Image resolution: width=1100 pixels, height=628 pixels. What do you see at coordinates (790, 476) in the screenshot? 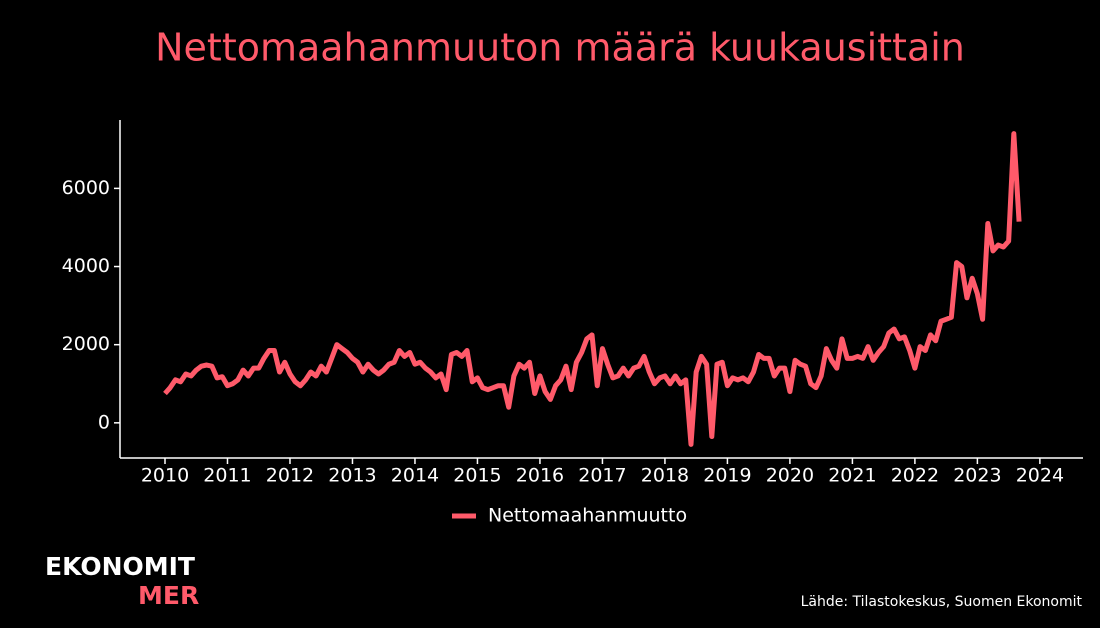
I see `x-tick-label: 2020` at bounding box center [790, 476].